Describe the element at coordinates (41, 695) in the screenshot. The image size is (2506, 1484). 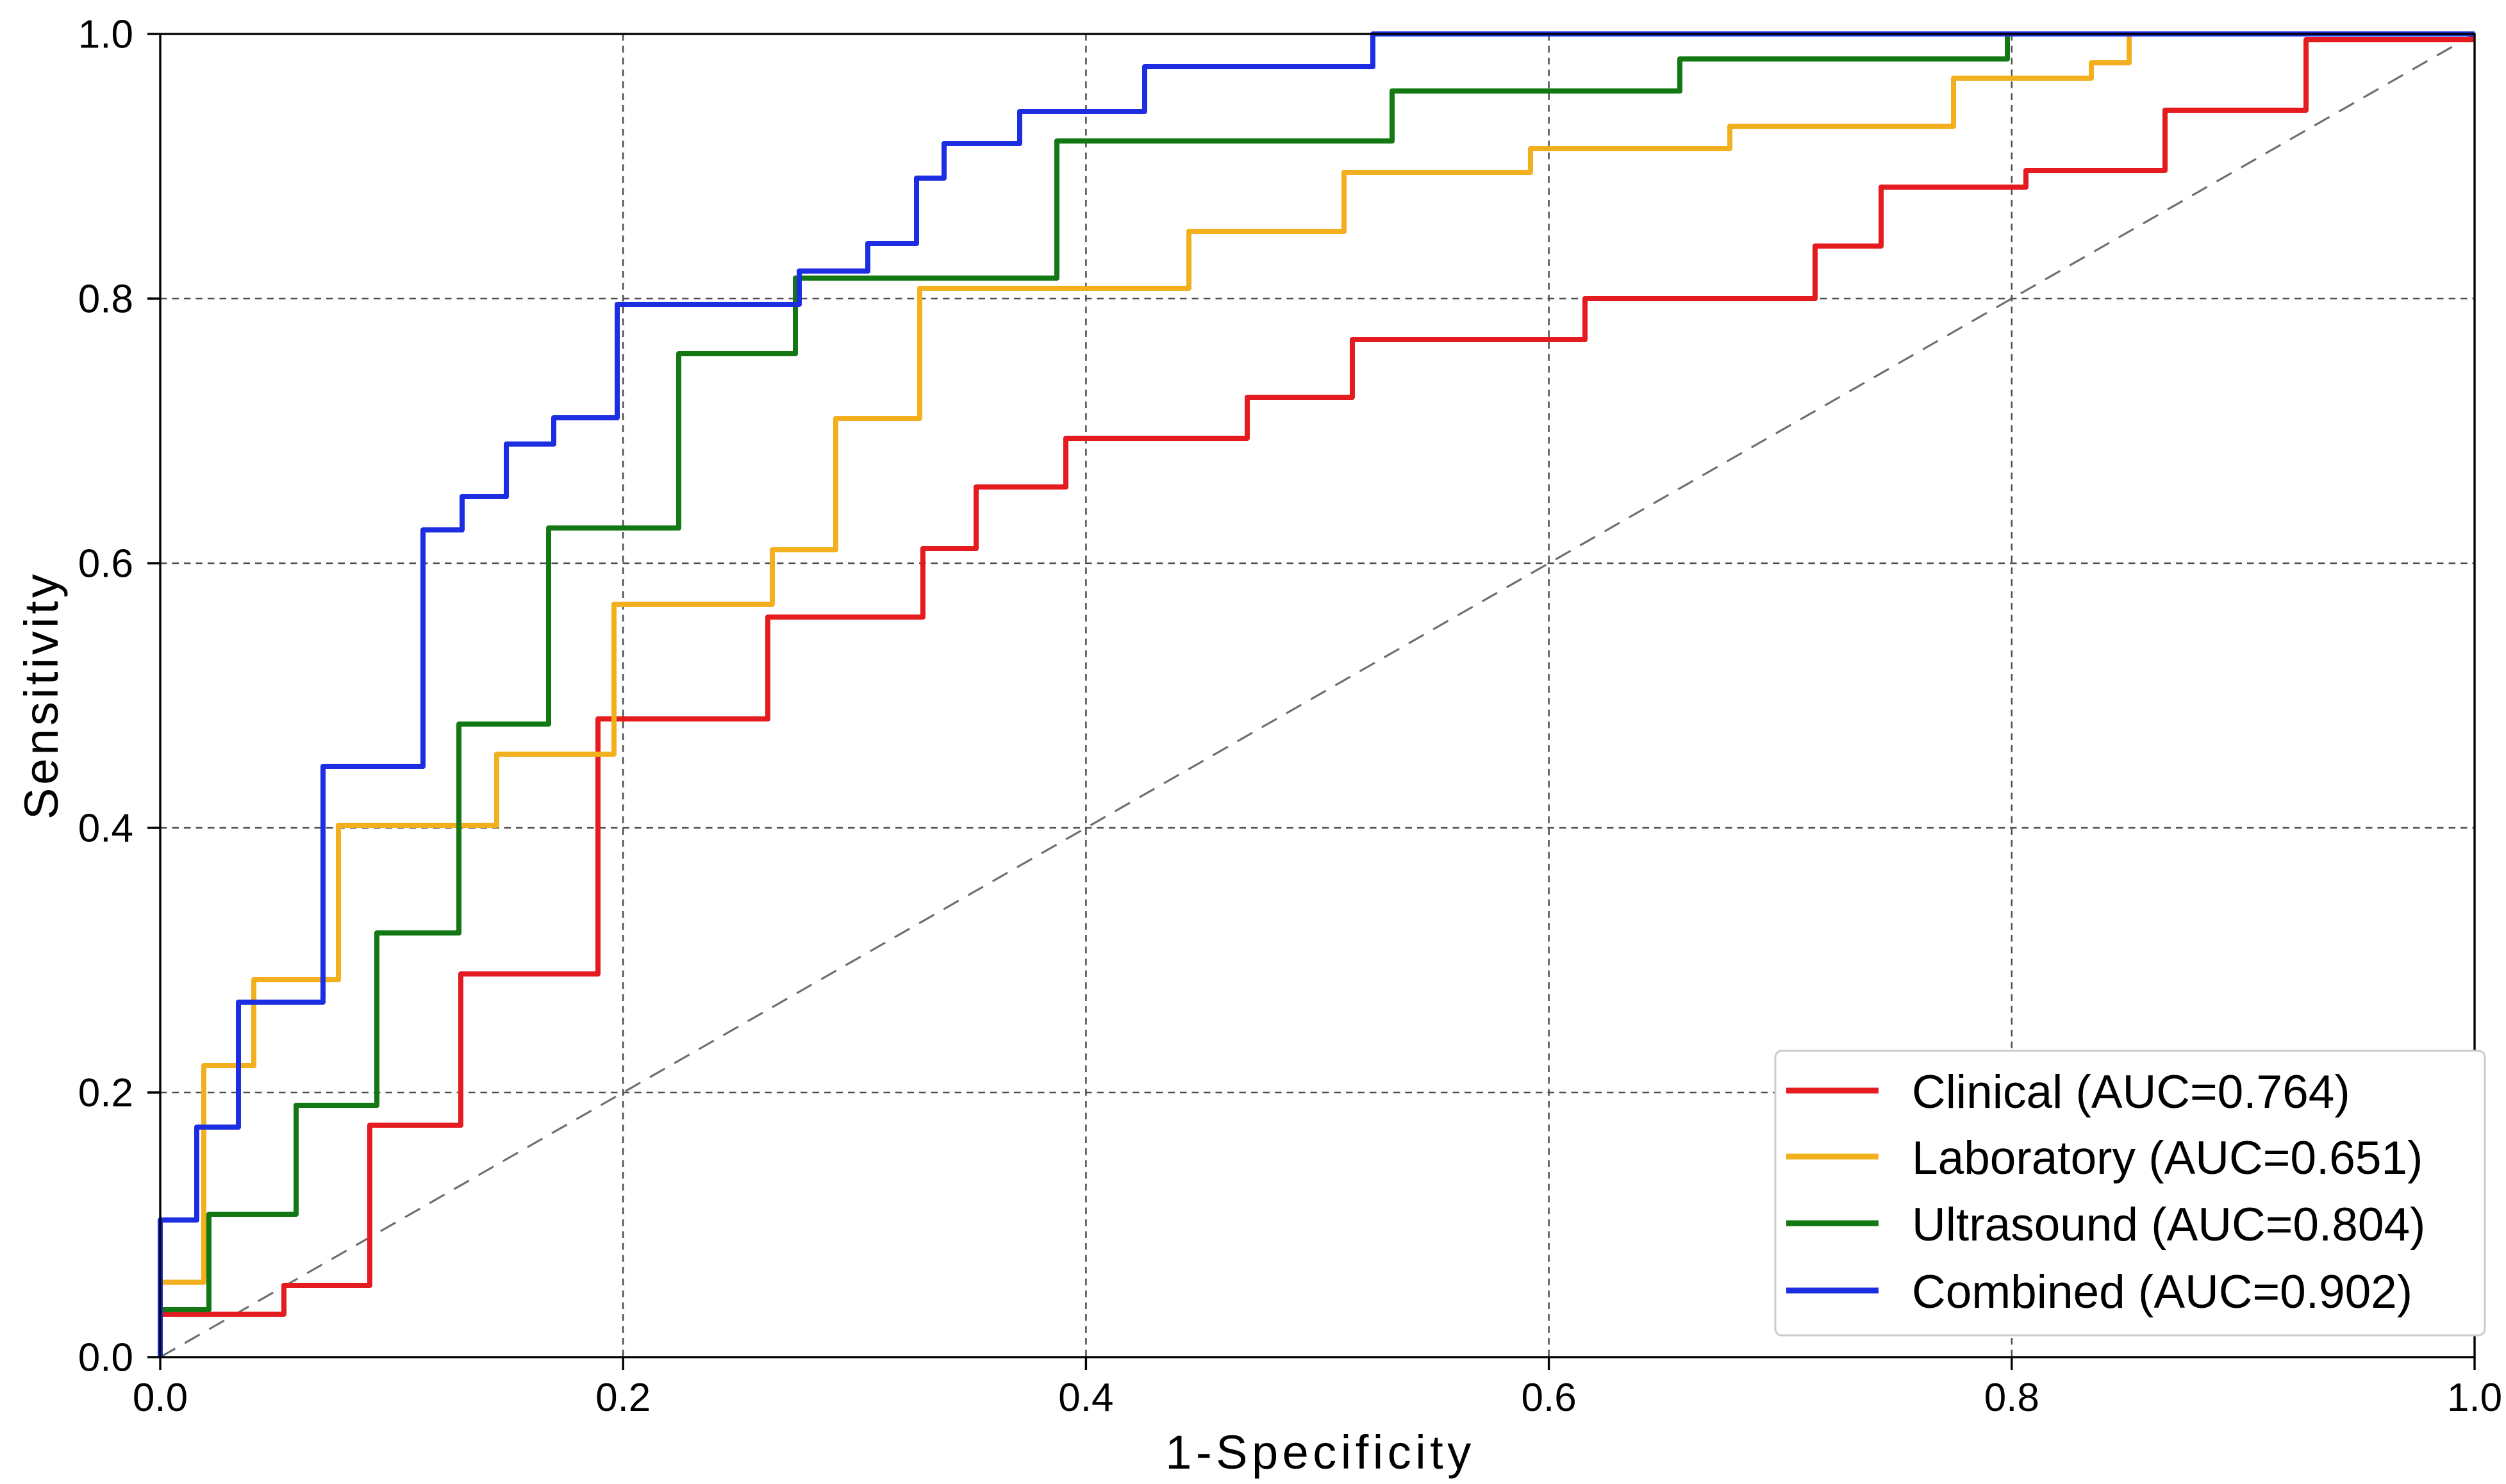
I see `svg-text: Sensitivity` at that location.